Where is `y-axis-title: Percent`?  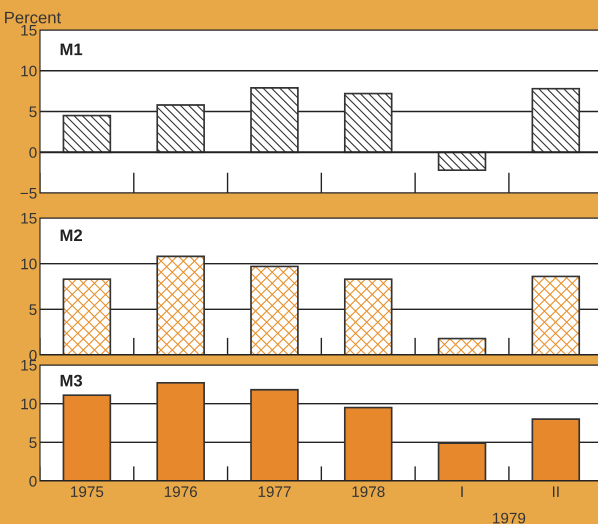
y-axis-title: Percent is located at coordinates (33, 18).